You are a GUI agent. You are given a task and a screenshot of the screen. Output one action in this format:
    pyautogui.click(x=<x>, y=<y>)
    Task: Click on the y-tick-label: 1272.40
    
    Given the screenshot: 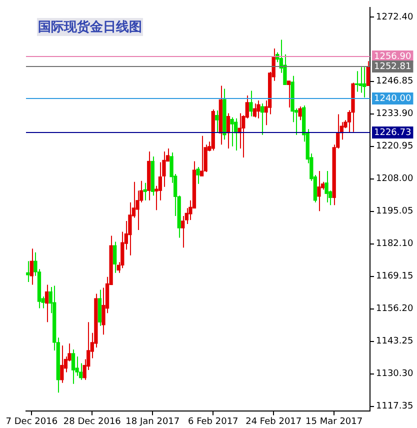 What is the action you would take?
    pyautogui.click(x=395, y=17)
    